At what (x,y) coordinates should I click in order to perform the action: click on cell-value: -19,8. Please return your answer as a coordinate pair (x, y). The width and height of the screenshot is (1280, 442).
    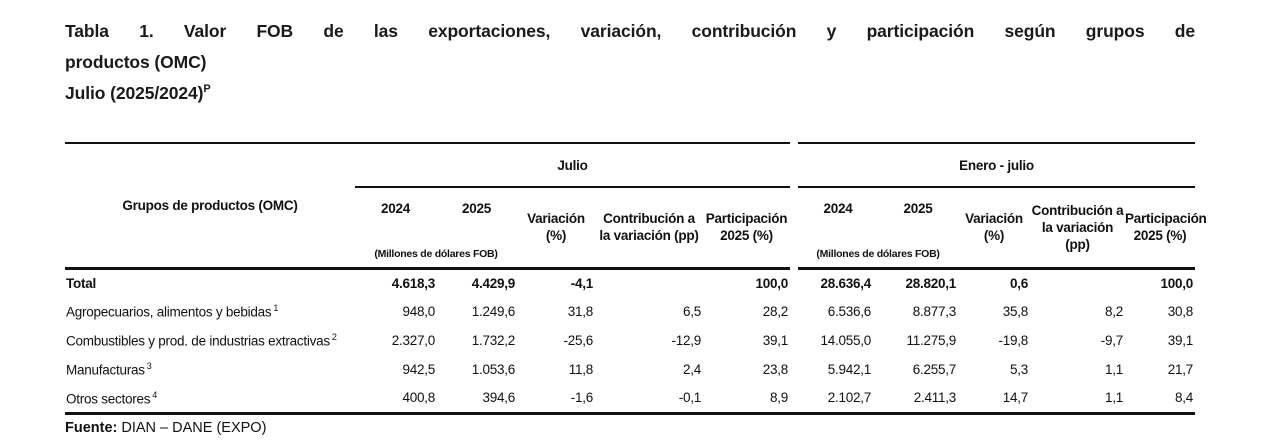
    Looking at the image, I should click on (1013, 340).